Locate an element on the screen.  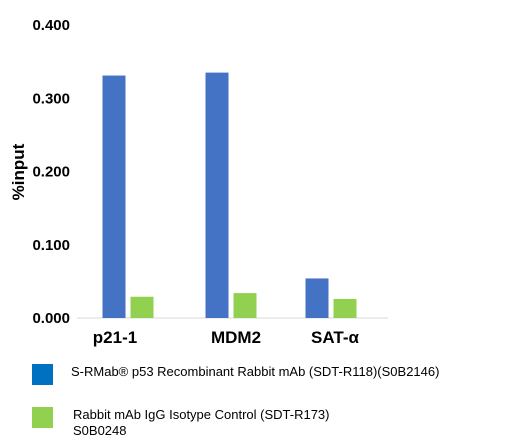
y-tick-label-3: 0.300 is located at coordinates (51, 98).